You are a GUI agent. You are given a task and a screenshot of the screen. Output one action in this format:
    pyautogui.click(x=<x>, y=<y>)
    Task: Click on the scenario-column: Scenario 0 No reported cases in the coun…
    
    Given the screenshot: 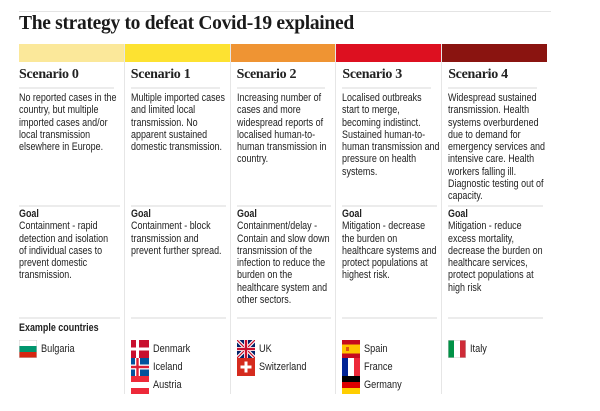 What is the action you would take?
    pyautogui.click(x=71, y=219)
    